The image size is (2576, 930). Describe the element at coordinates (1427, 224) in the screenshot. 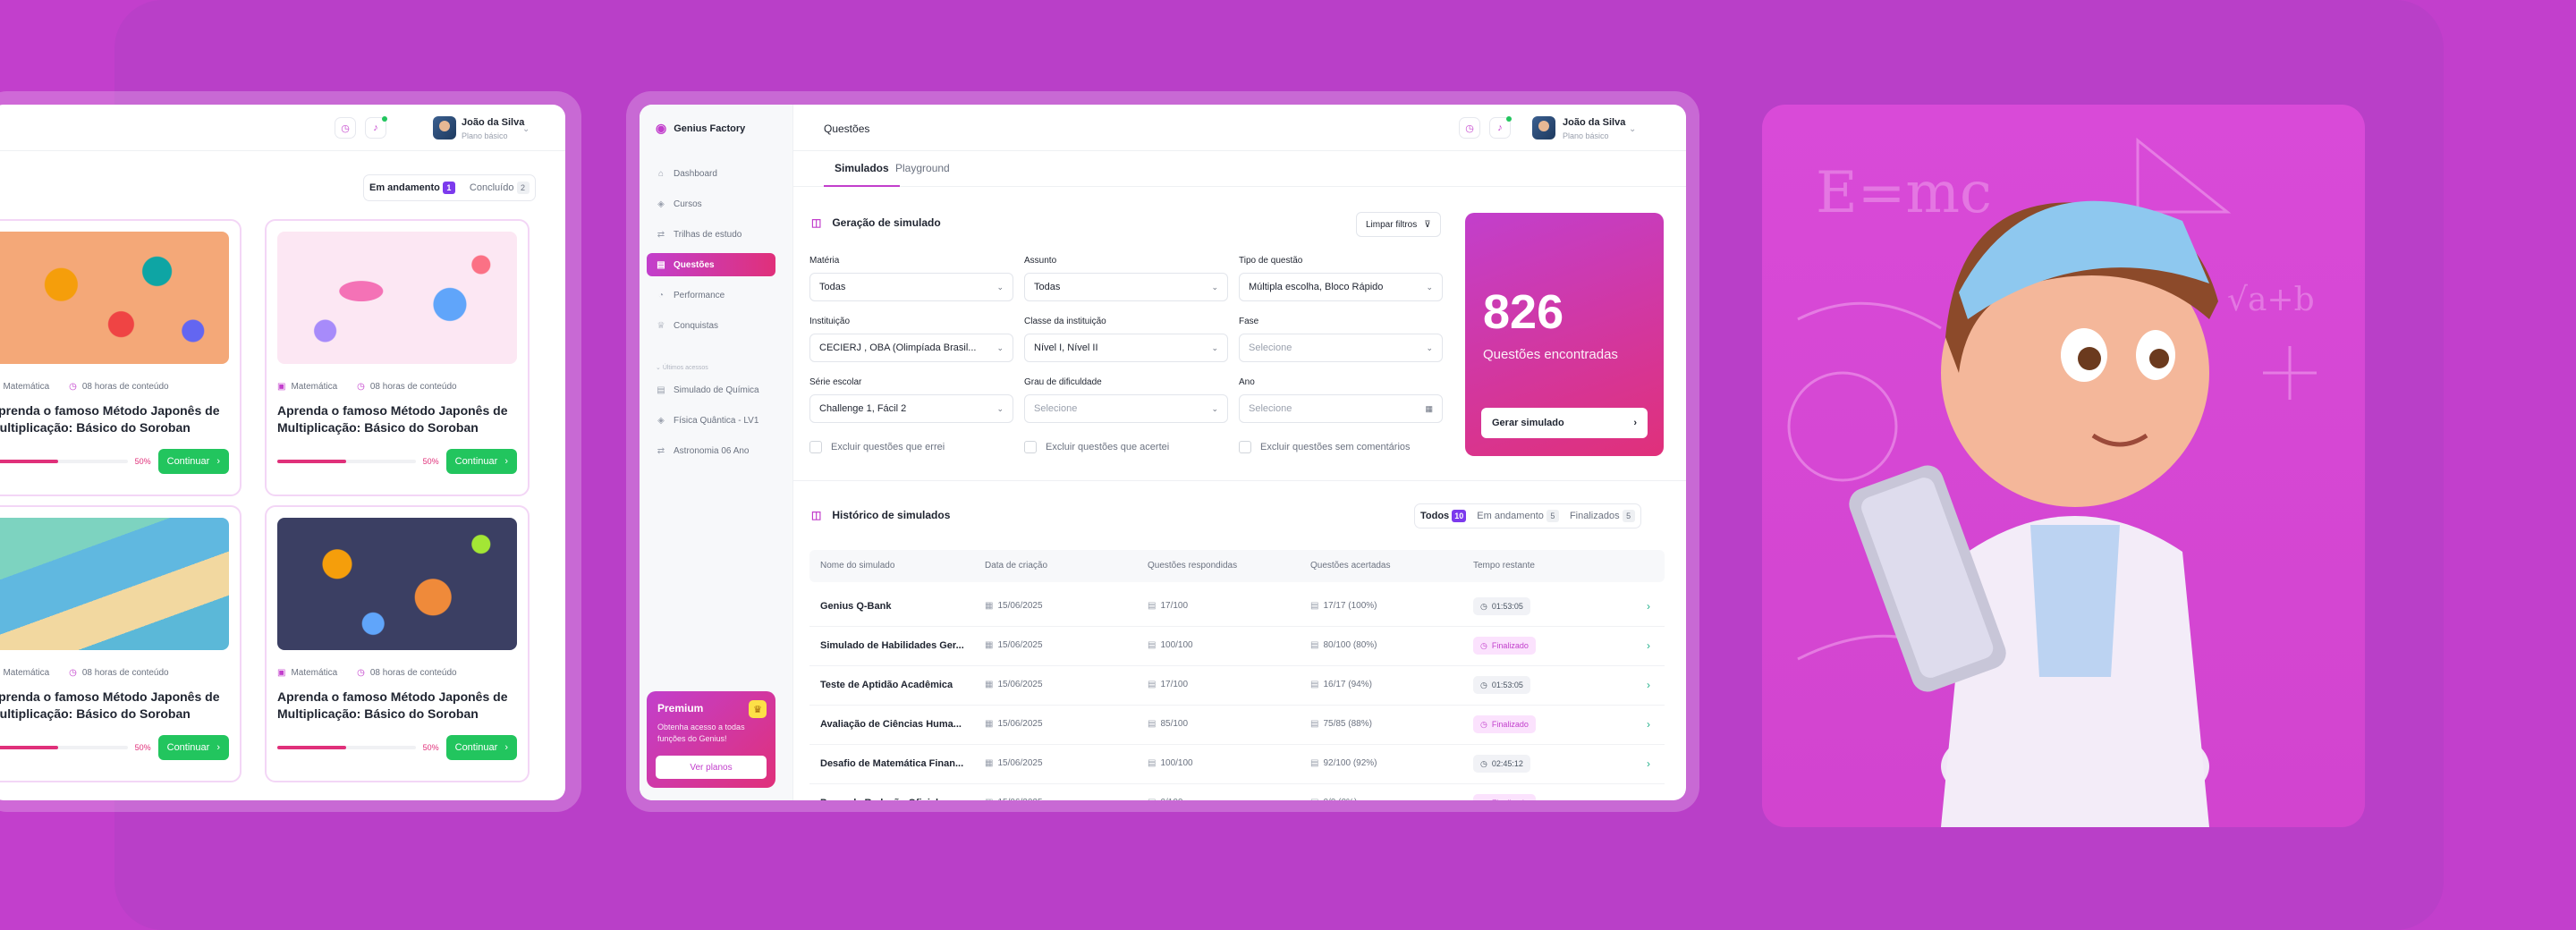

I see `filter-icon: ⊽` at that location.